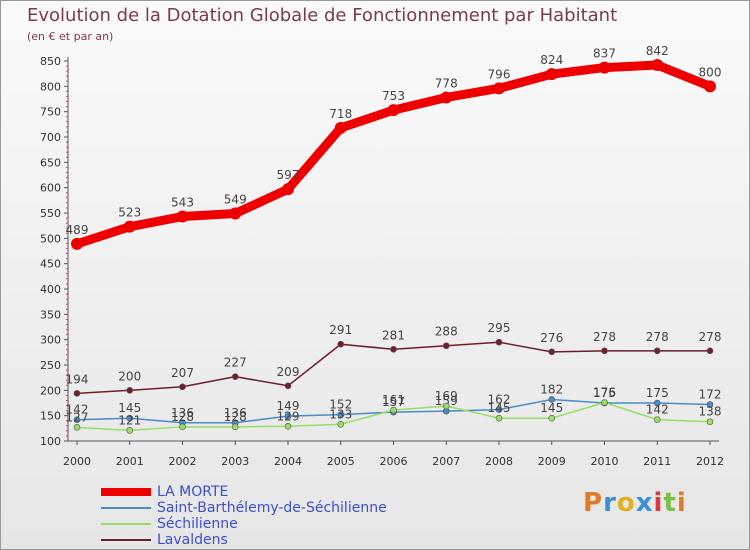 The width and height of the screenshot is (750, 550). What do you see at coordinates (70, 36) in the screenshot?
I see `chart-subtitle: (en € et par an)` at bounding box center [70, 36].